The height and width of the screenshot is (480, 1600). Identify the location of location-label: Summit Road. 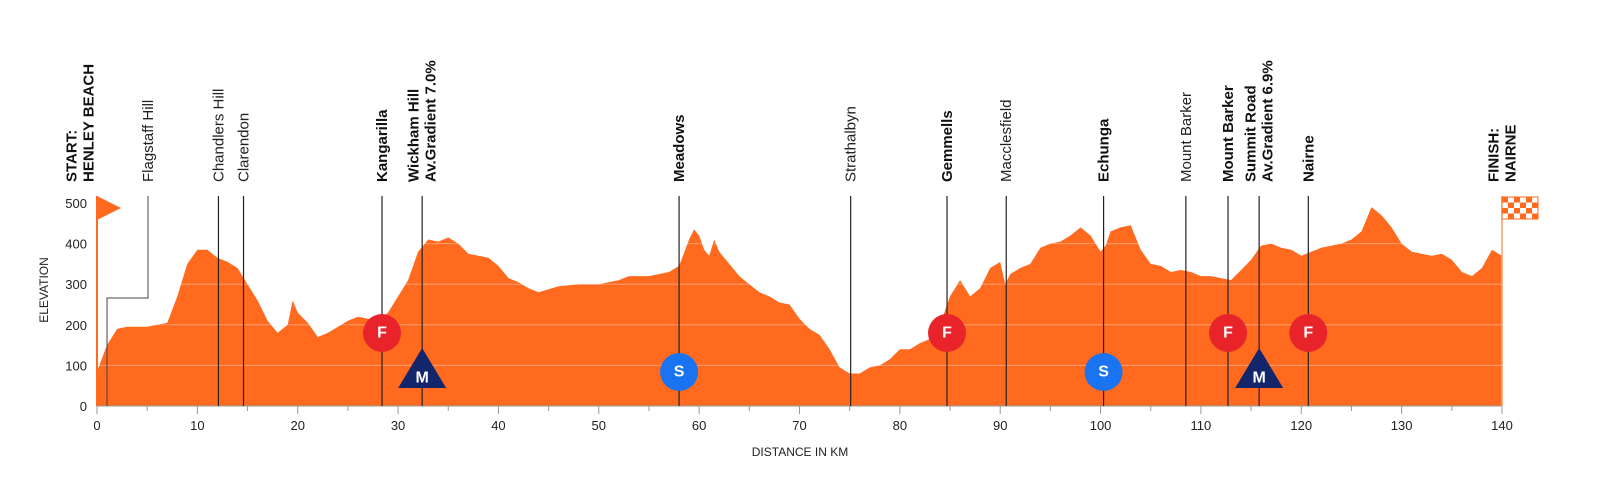
(1251, 133).